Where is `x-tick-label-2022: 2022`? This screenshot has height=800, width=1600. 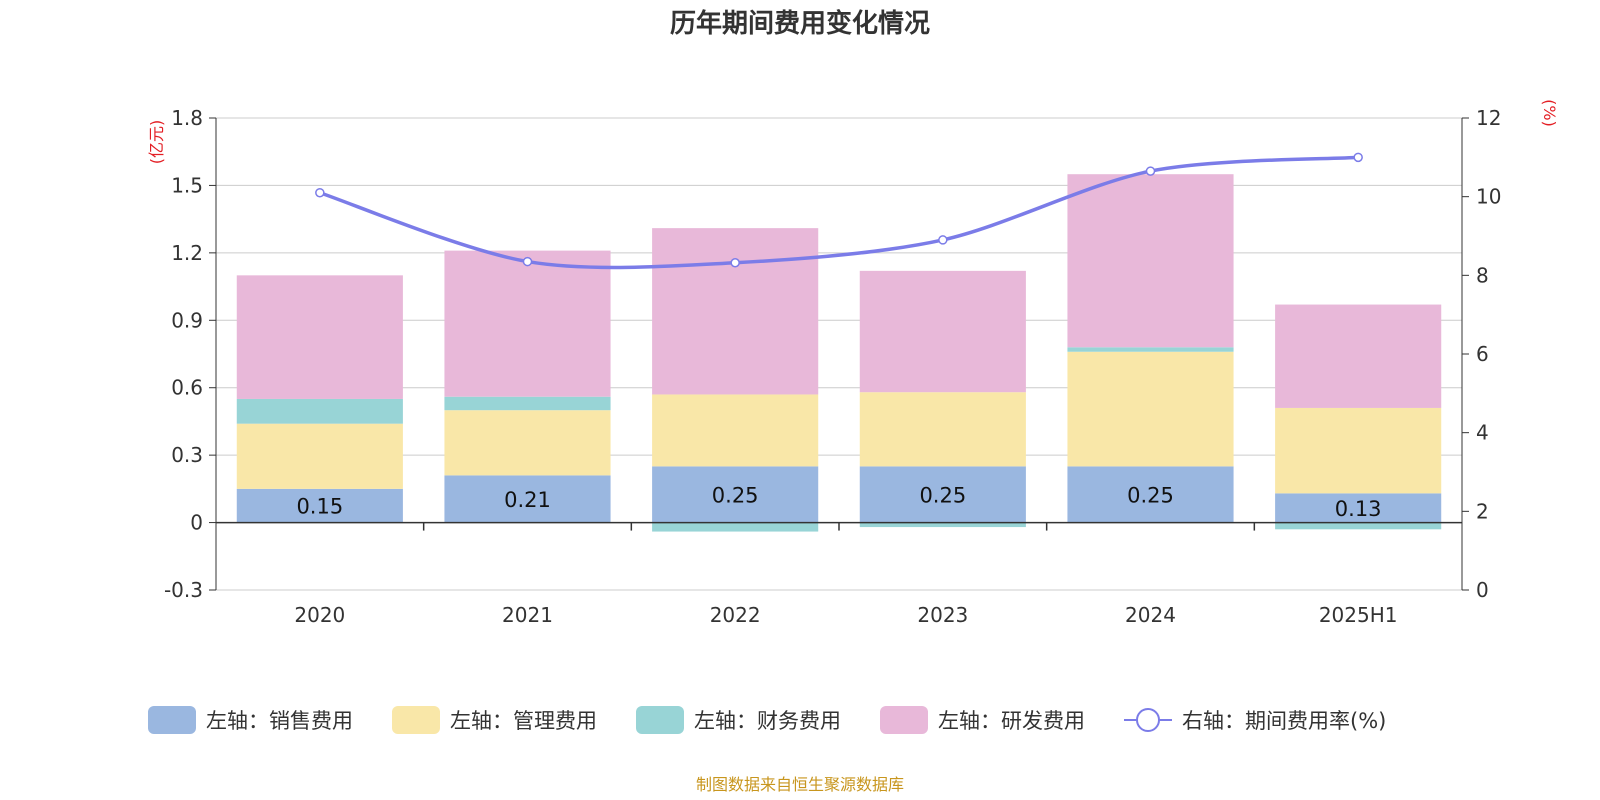
x-tick-label-2022: 2022 is located at coordinates (735, 615).